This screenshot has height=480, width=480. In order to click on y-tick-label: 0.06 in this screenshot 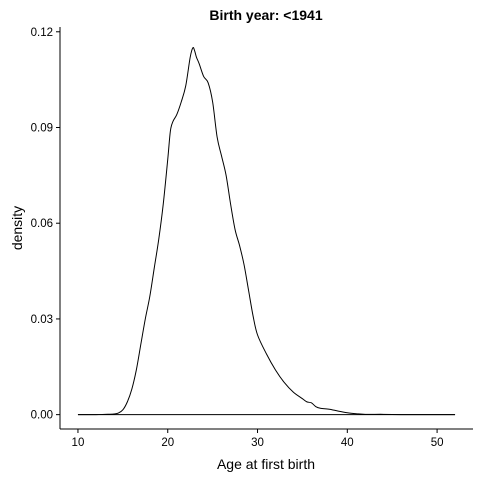, I will do `click(42, 224)`.